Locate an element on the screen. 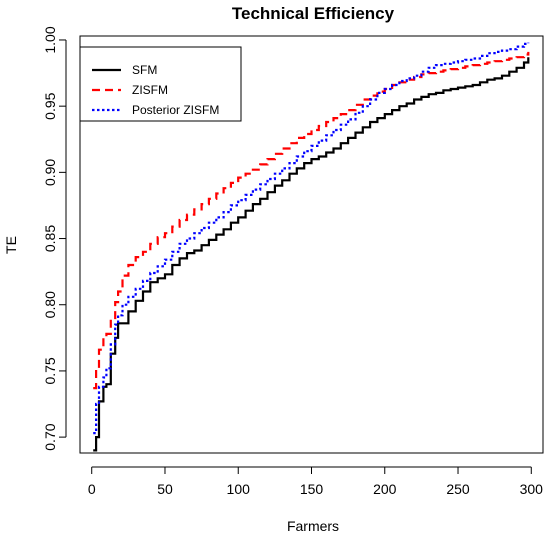 This screenshot has height=539, width=550. y-tick-label: 0.75 is located at coordinates (50, 370).